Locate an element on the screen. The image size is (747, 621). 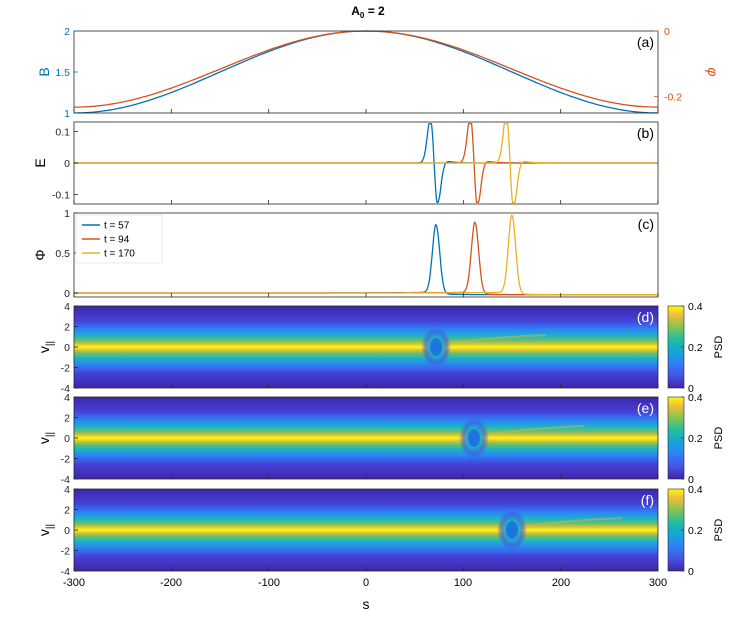
x-tick-label: -100 is located at coordinates (269, 583).